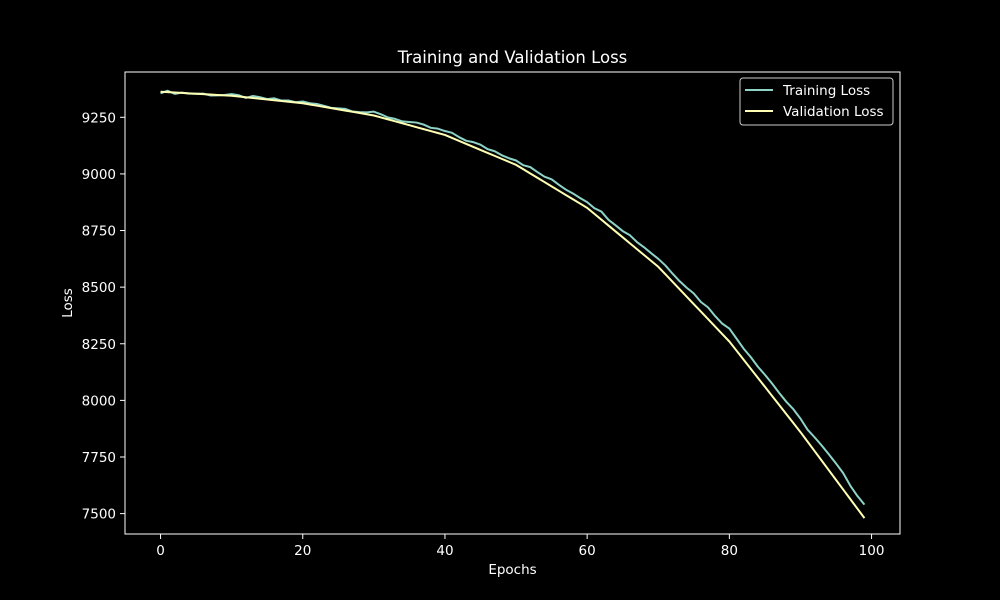 The image size is (1000, 600). I want to click on y-tick-label: 8750, so click(99, 232).